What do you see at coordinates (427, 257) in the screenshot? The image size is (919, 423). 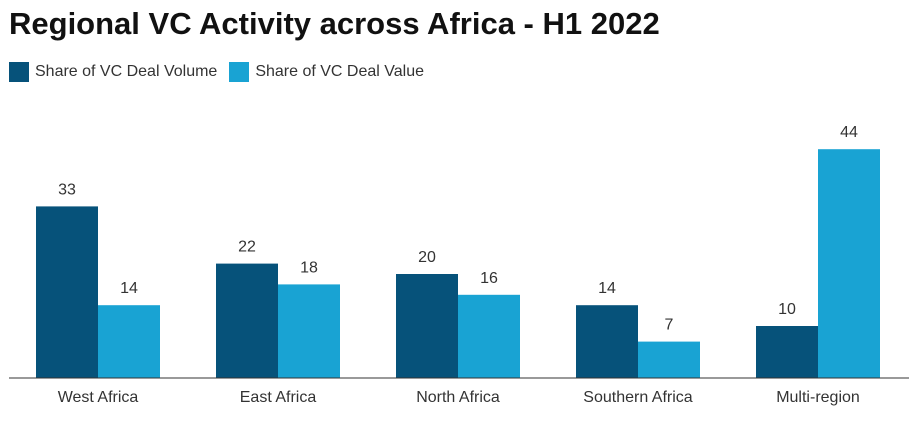 I see `data-label-volume-2: 20` at bounding box center [427, 257].